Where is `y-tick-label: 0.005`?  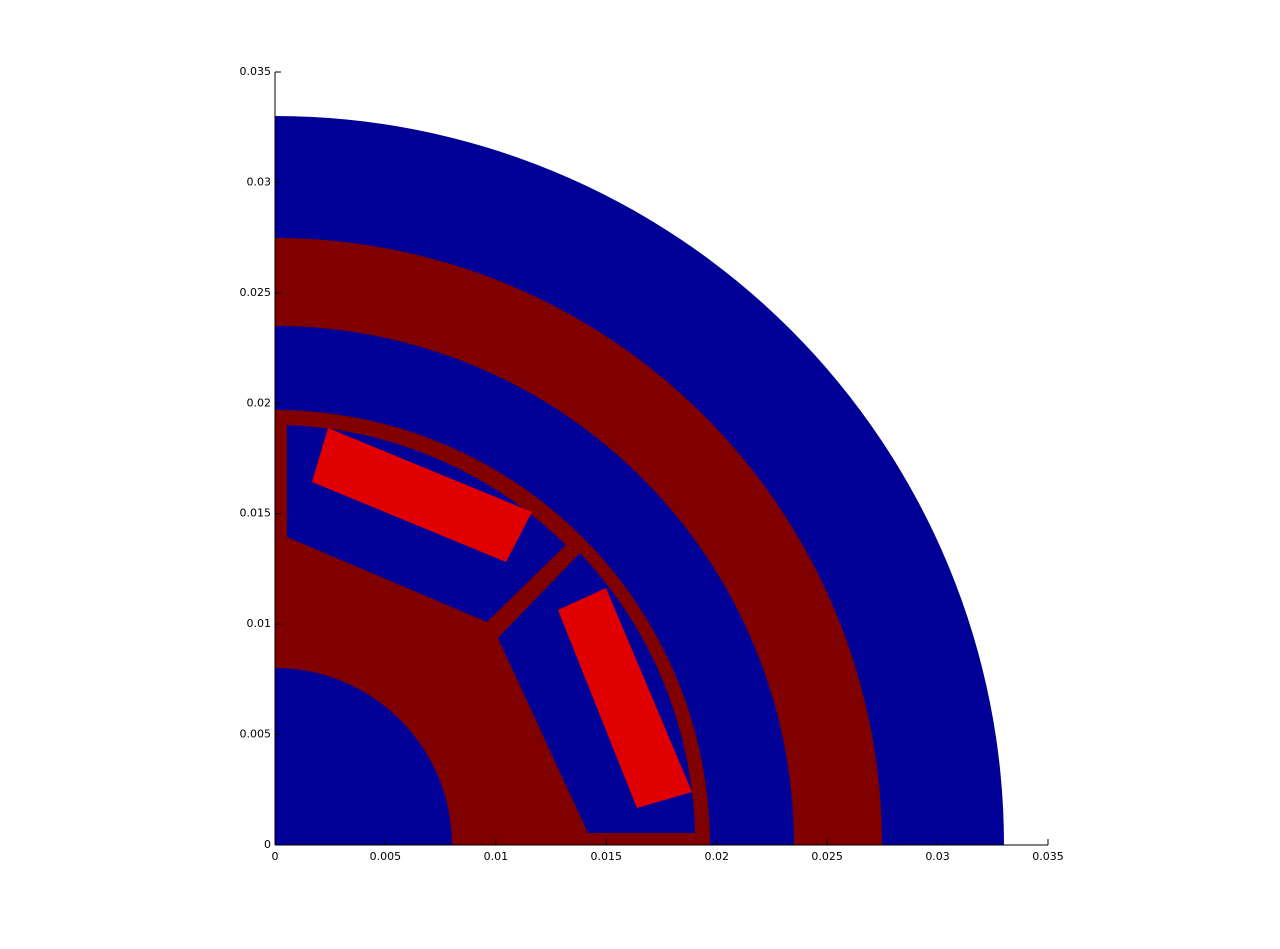 y-tick-label: 0.005 is located at coordinates (256, 734).